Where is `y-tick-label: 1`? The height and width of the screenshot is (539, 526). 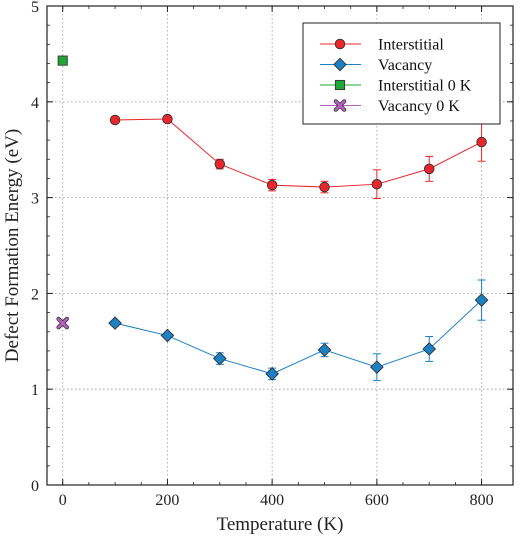
y-tick-label: 1 is located at coordinates (35, 390).